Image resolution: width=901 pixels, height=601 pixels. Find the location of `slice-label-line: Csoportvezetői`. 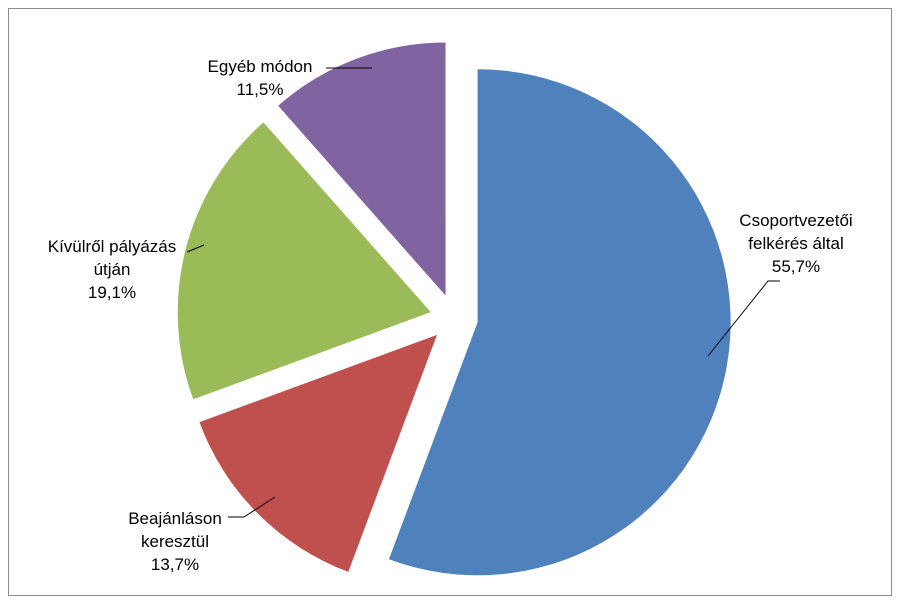

slice-label-line: Csoportvezetői is located at coordinates (795, 220).